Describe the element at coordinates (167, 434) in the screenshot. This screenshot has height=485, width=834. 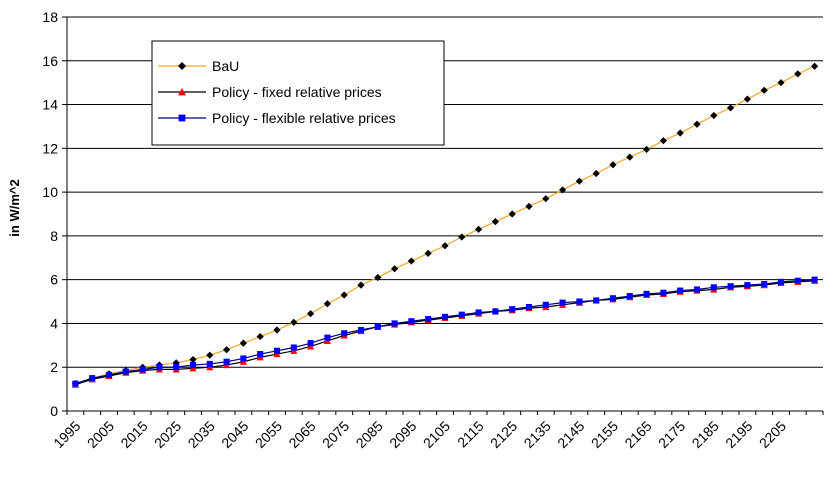
I see `x-tick-label: 2025` at that location.